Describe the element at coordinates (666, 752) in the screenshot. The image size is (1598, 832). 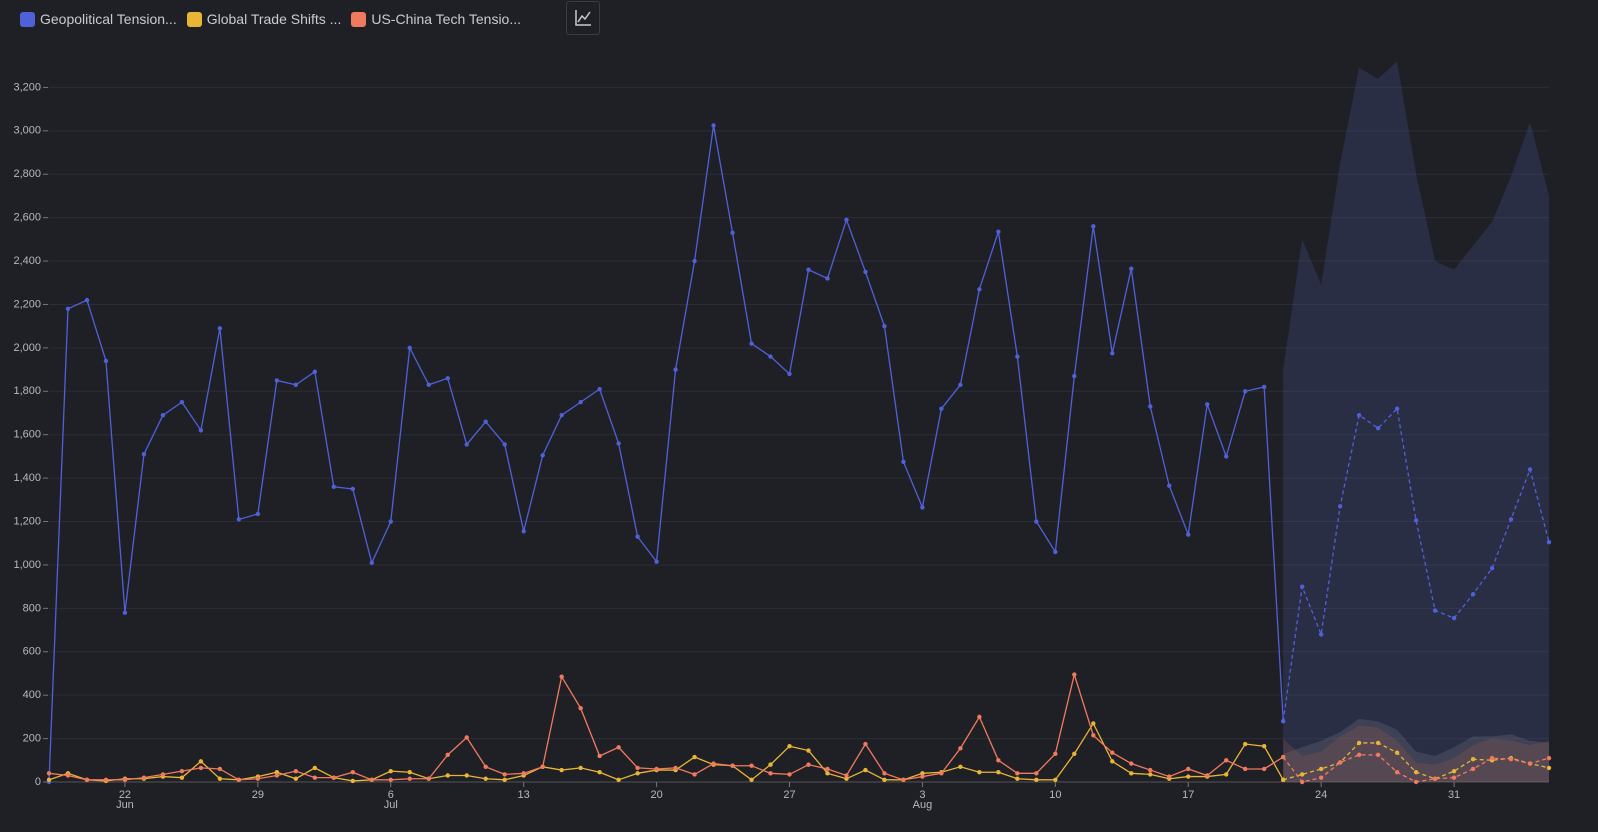
I see `series-line` at that location.